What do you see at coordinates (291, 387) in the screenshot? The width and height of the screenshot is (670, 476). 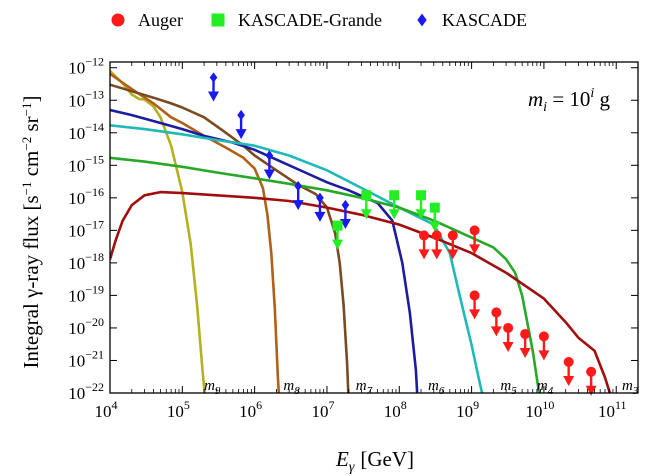 I see `curve-label-m8: m8` at bounding box center [291, 387].